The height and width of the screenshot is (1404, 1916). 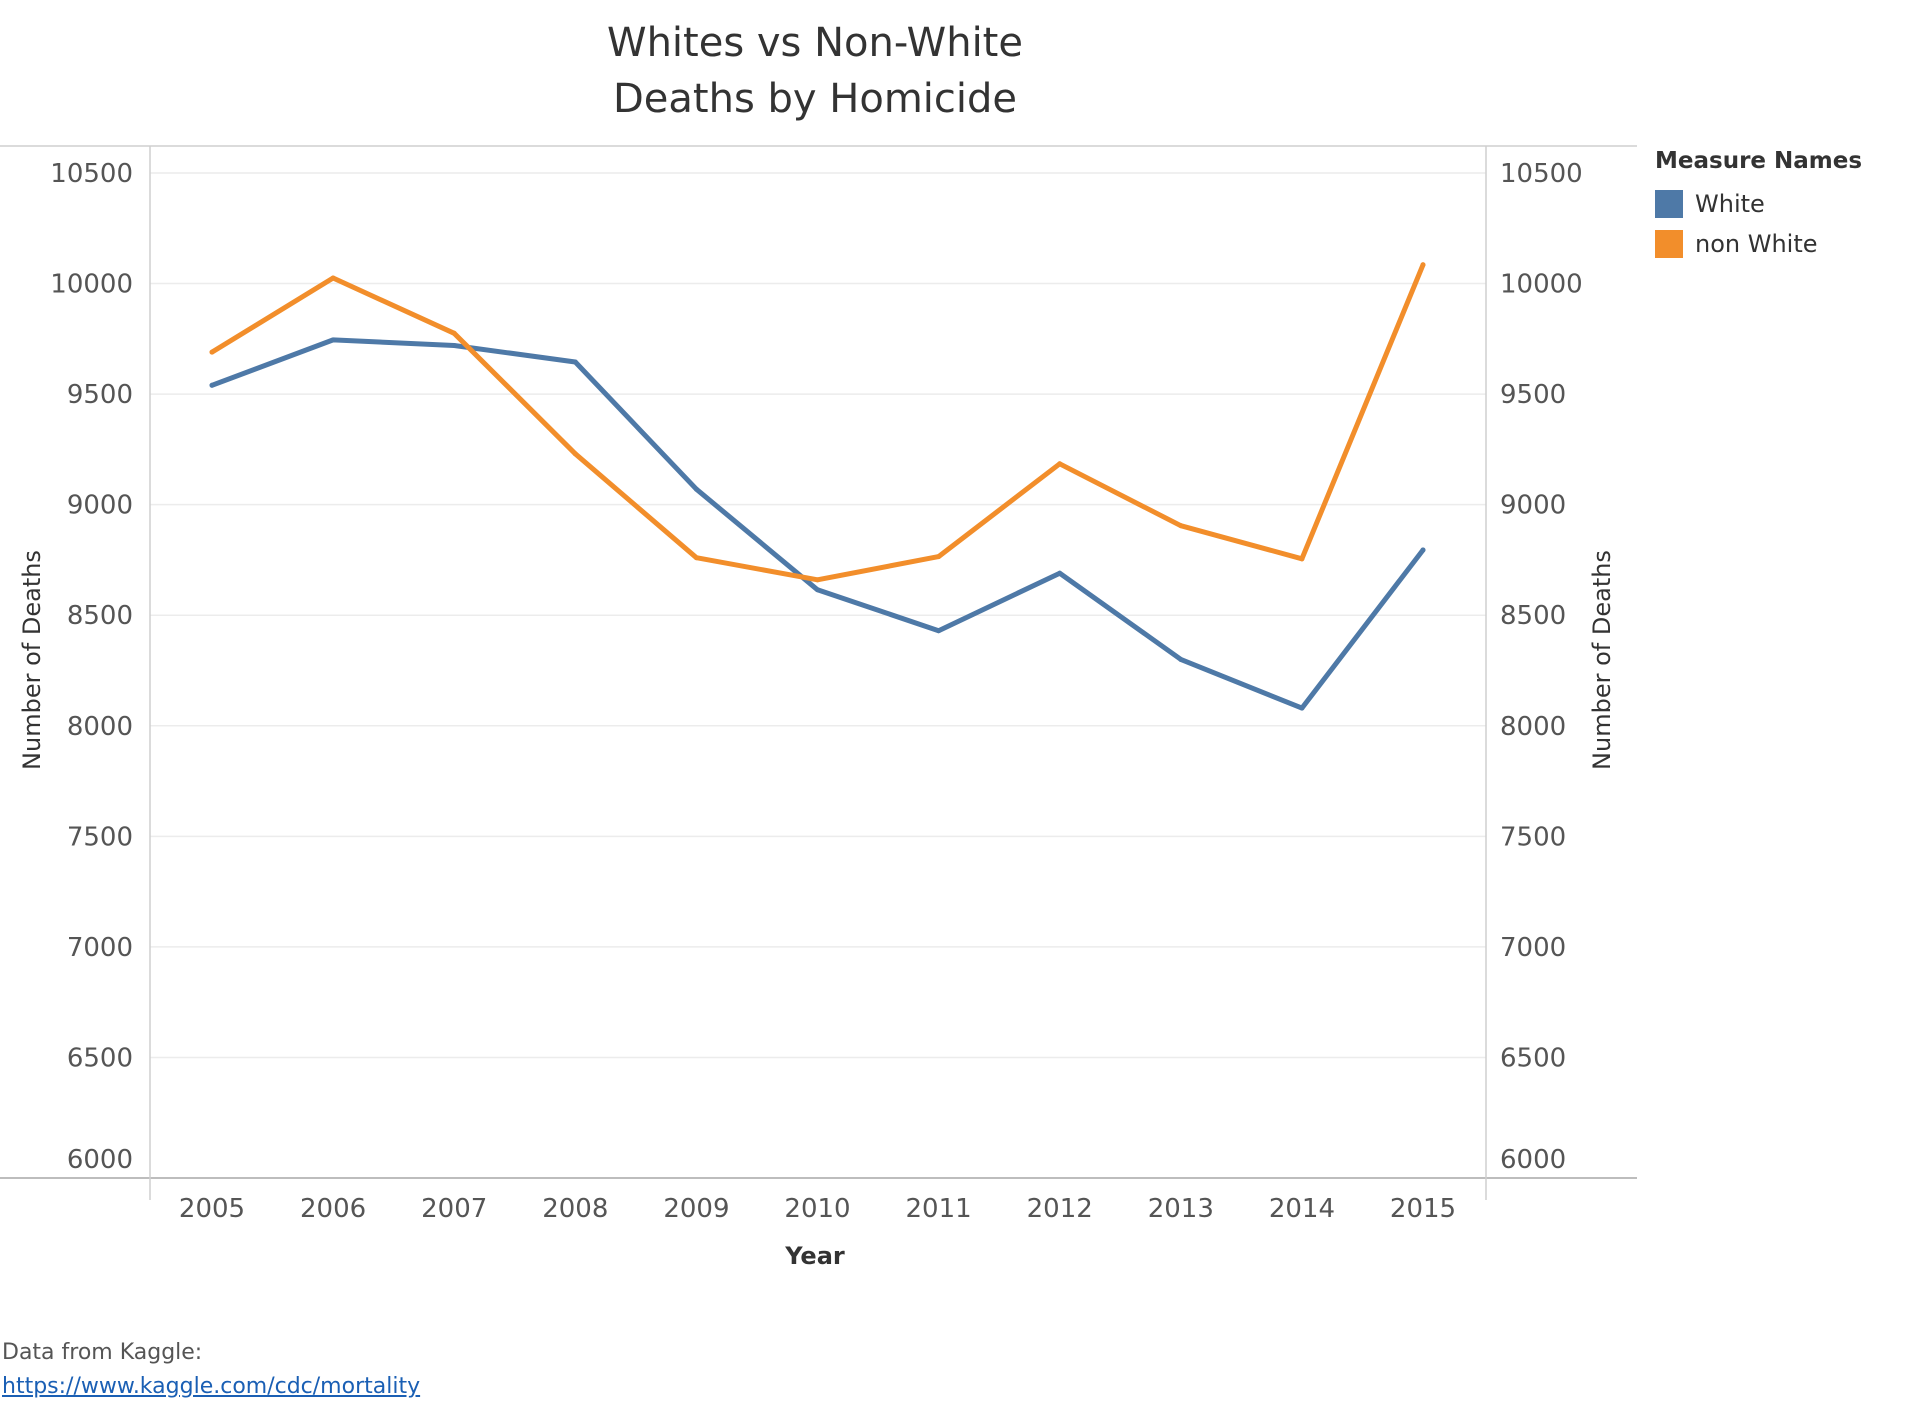 What do you see at coordinates (1759, 161) in the screenshot?
I see `legend-title: Measure Names` at bounding box center [1759, 161].